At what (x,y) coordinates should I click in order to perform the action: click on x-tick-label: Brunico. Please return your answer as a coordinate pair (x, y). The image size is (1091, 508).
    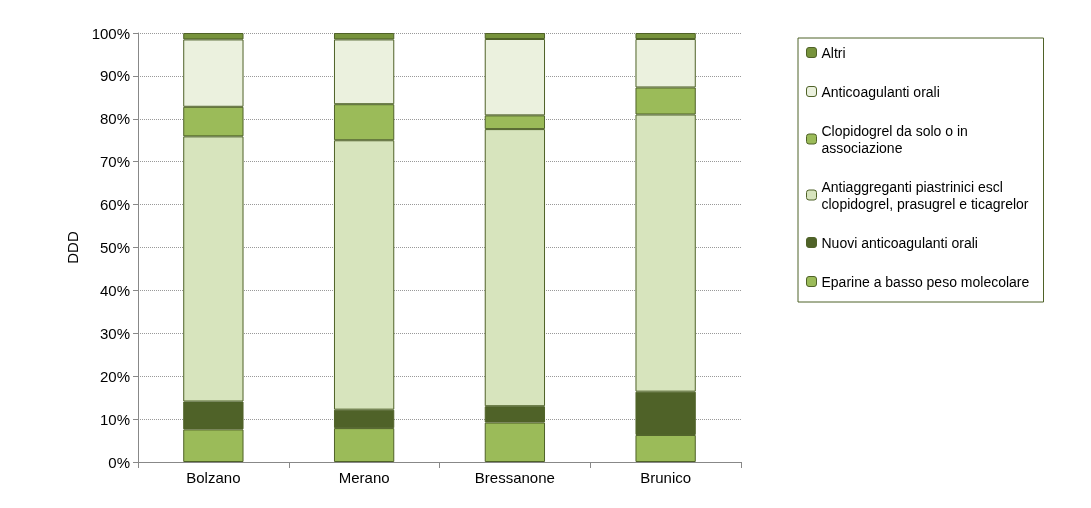
    Looking at the image, I should click on (666, 477).